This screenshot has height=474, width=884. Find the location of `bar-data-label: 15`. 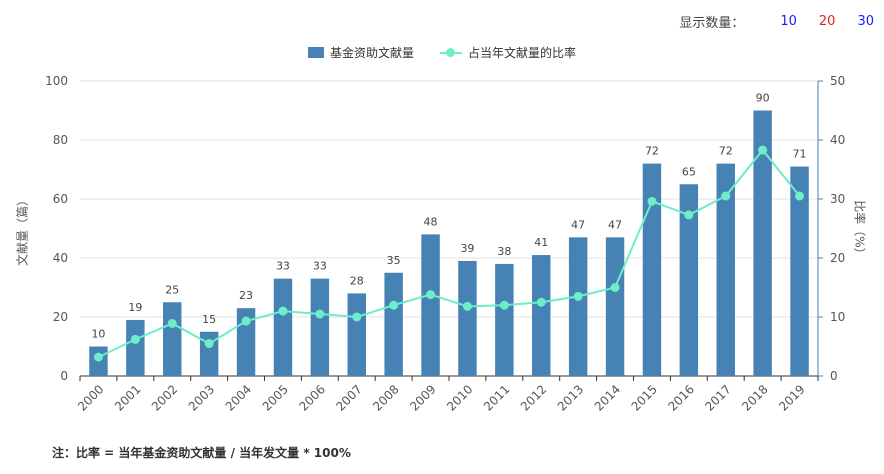

bar-data-label: 15 is located at coordinates (209, 319).